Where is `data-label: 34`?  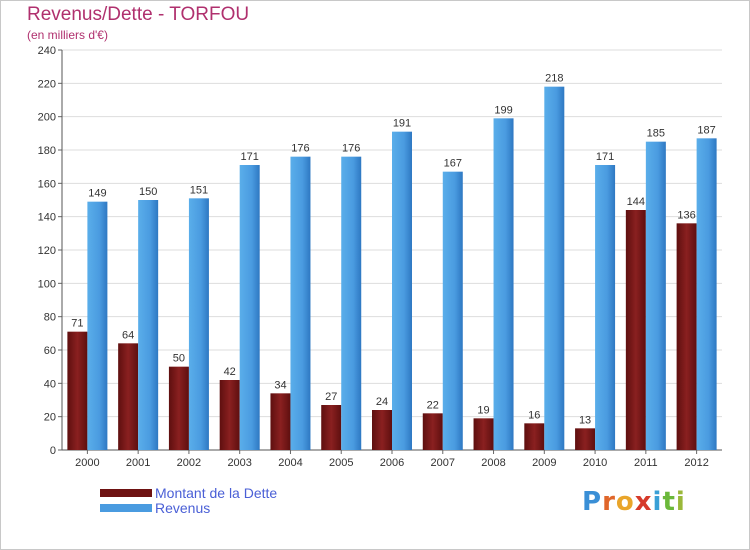 data-label: 34 is located at coordinates (280, 385).